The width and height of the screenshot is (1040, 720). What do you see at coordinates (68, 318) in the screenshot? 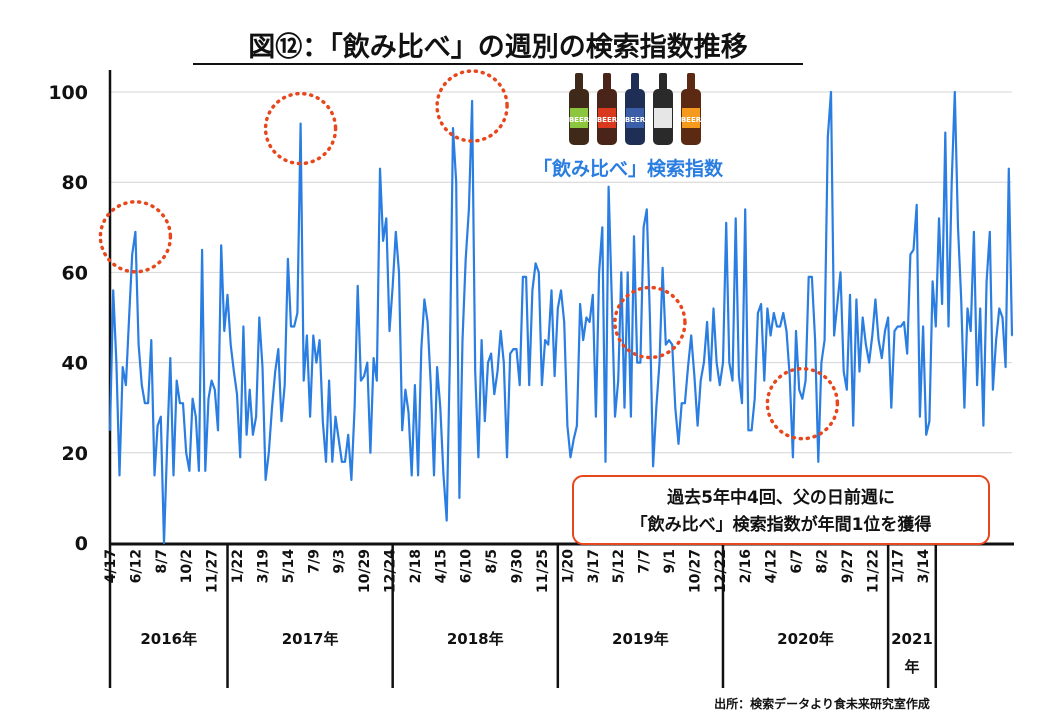
I see `y-tick-labels: 0 20 40 60 80 100` at bounding box center [68, 318].